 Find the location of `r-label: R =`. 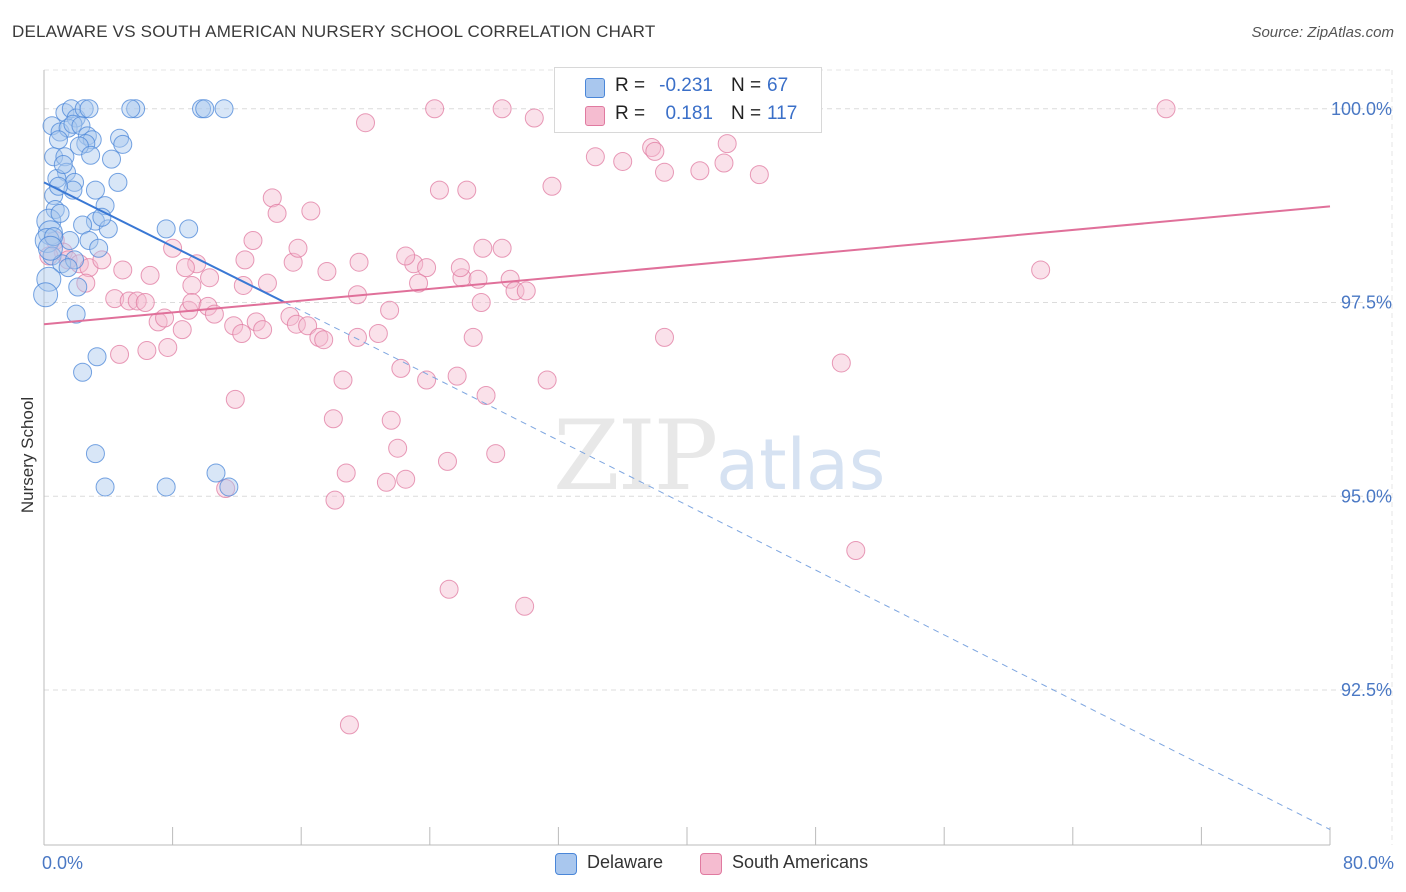

r-label: R = is located at coordinates (630, 113).